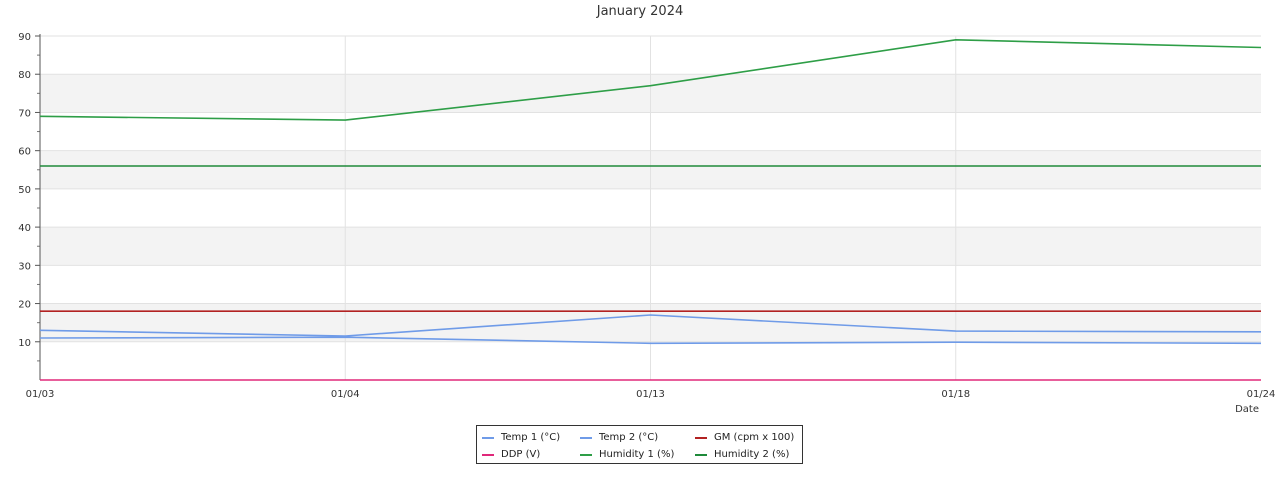 Image resolution: width=1280 pixels, height=500 pixels. I want to click on legend-label: Temp 2 (°C), so click(629, 437).